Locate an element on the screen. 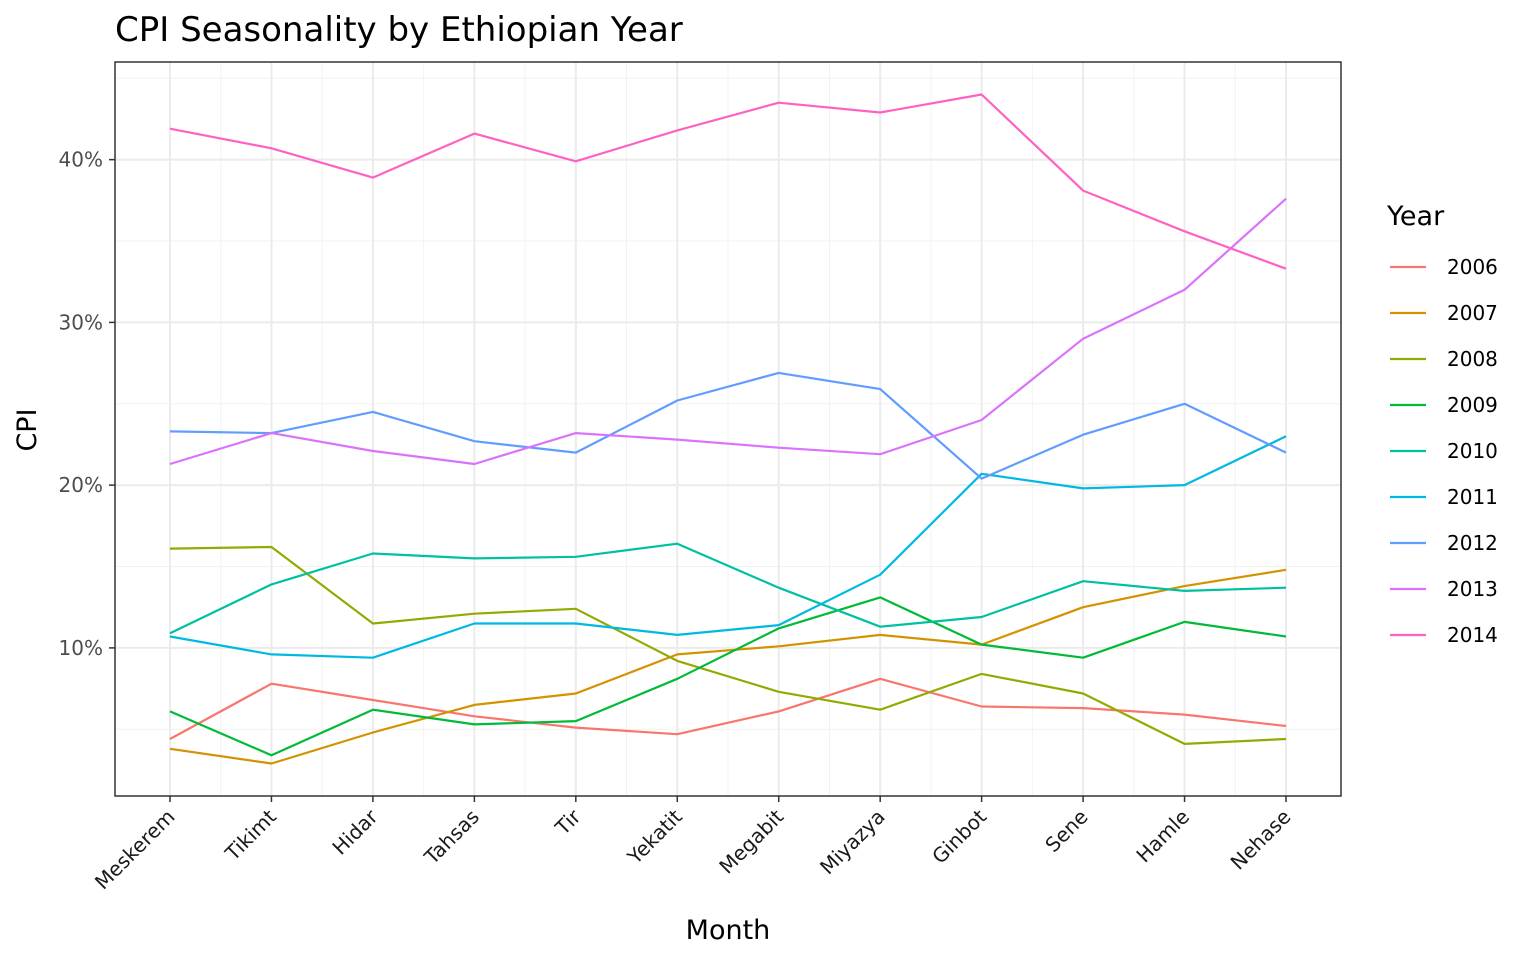  legend-label-2014: 2014 is located at coordinates (1472, 635).